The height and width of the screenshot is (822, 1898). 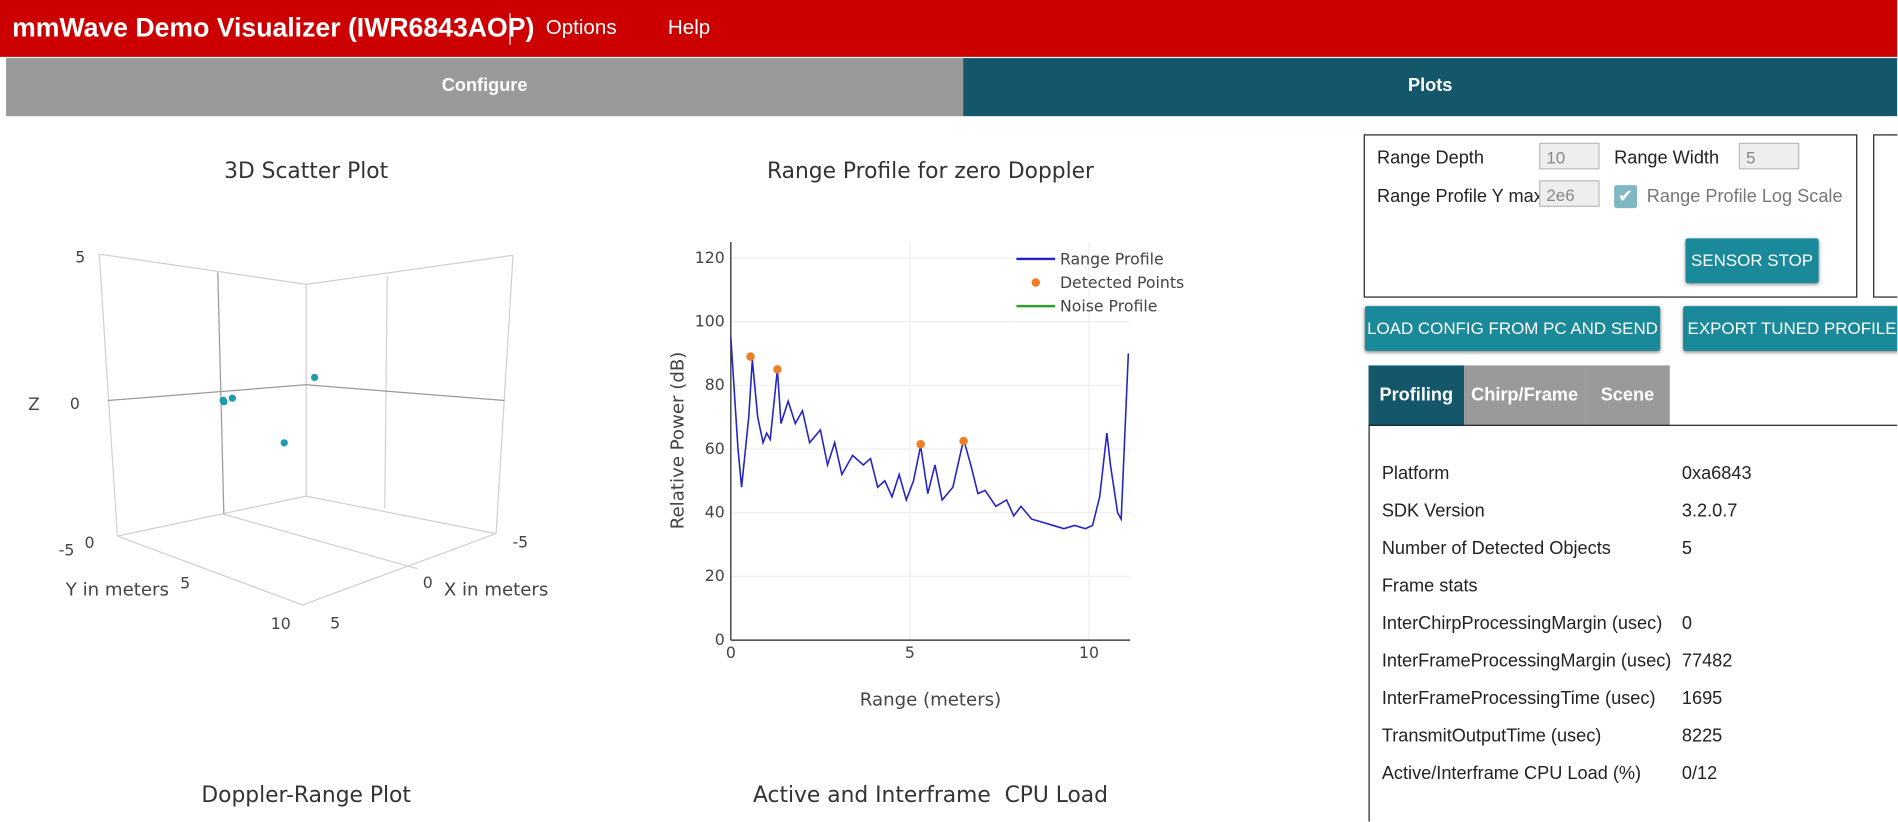 I want to click on x-tick-label: 10, so click(x=1089, y=652).